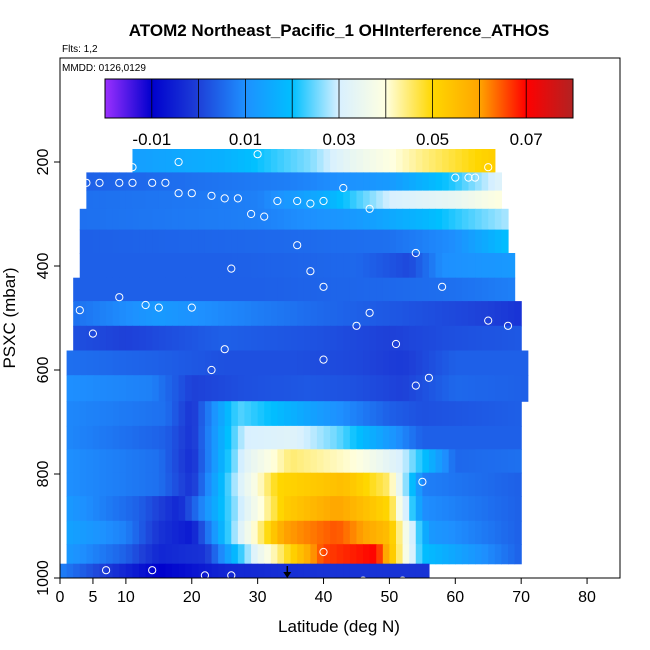 The image size is (650, 650). What do you see at coordinates (324, 597) in the screenshot?
I see `x-tick-label: 40` at bounding box center [324, 597].